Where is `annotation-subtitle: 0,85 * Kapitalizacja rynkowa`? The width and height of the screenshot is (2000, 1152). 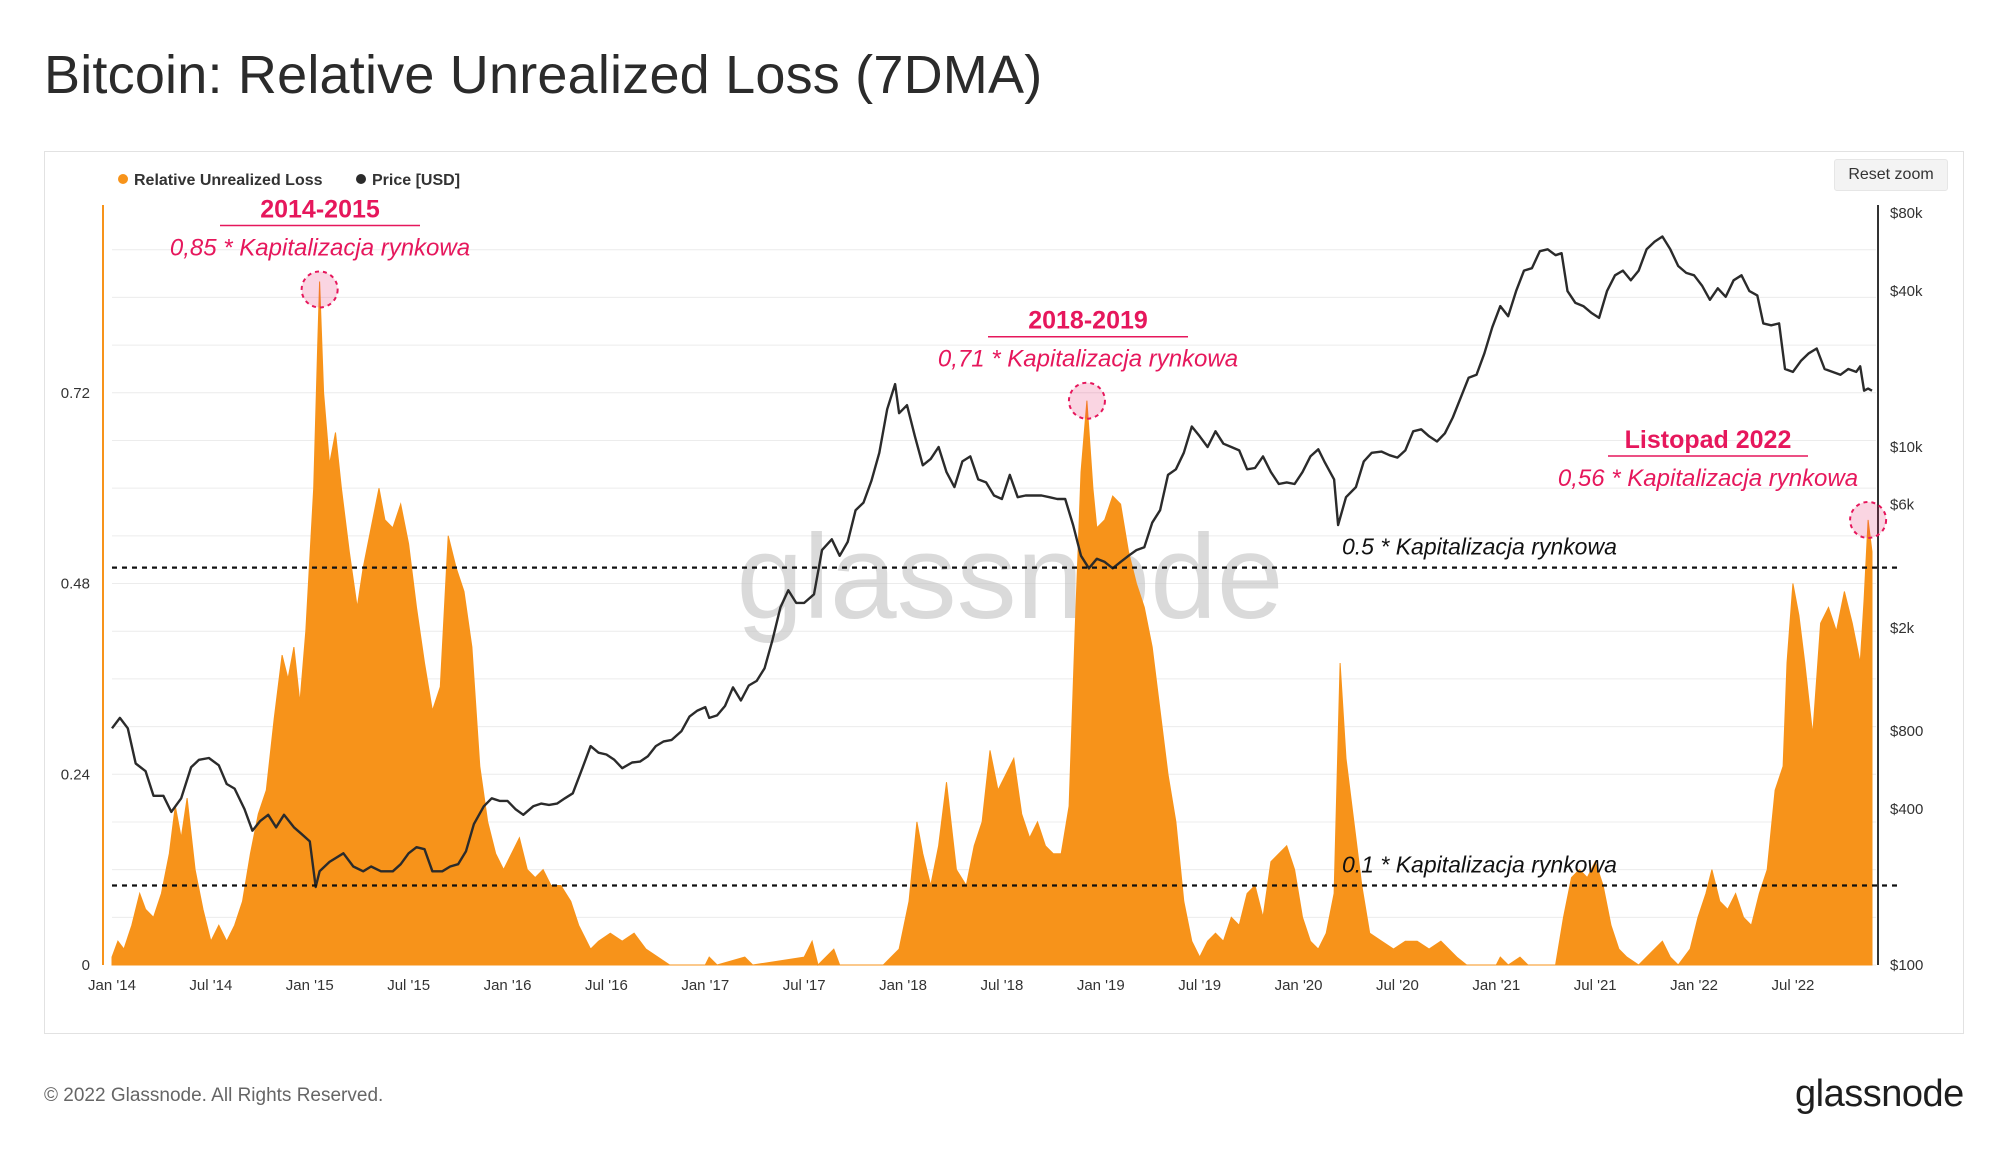
annotation-subtitle: 0,85 * Kapitalizacja rynkowa is located at coordinates (320, 247).